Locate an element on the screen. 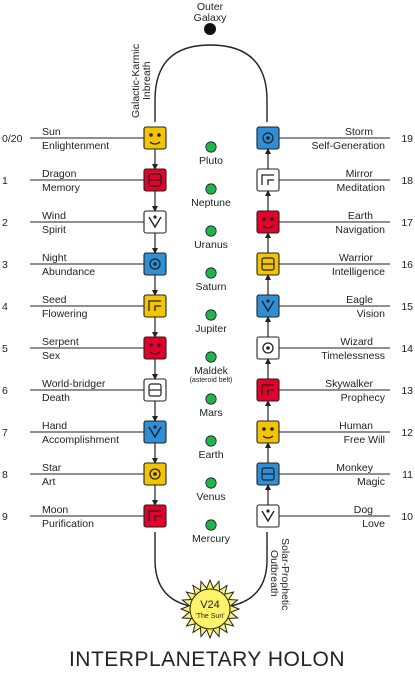  right-seal-number: 18 is located at coordinates (407, 181).